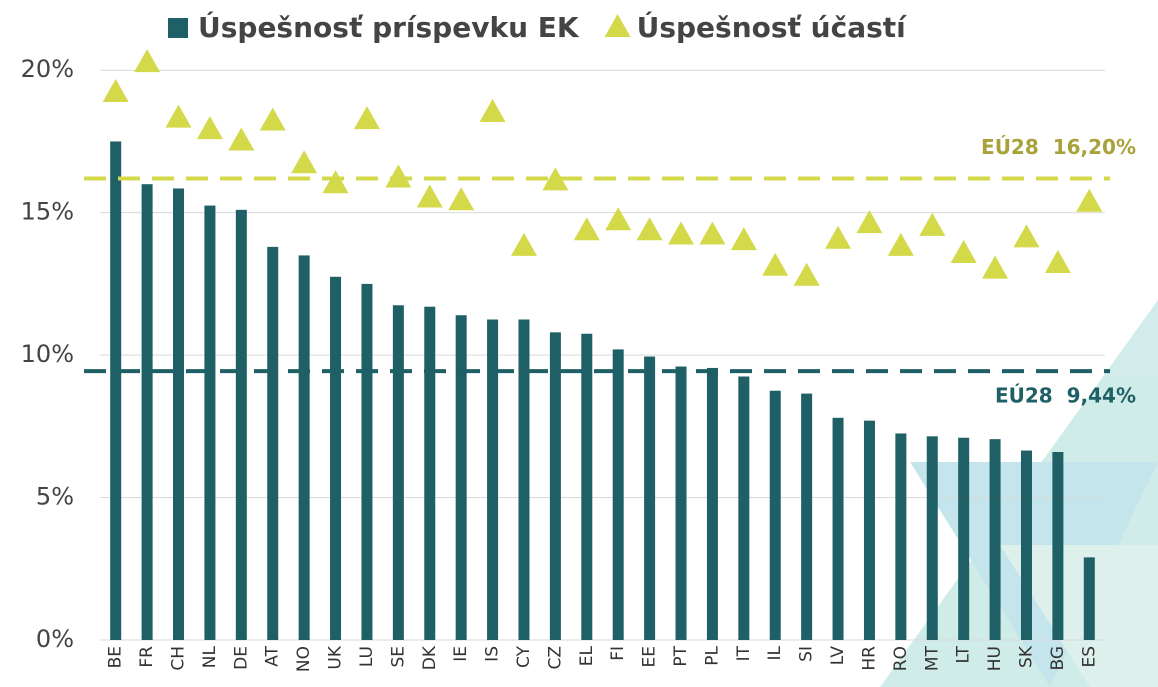 This screenshot has width=1158, height=687. What do you see at coordinates (932, 658) in the screenshot?
I see `x-tick-label: MT` at bounding box center [932, 658].